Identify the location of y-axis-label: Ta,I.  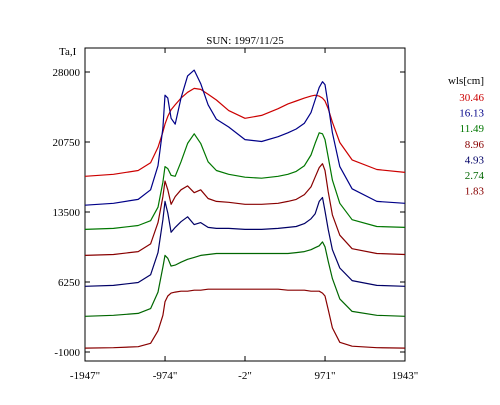
(68, 52).